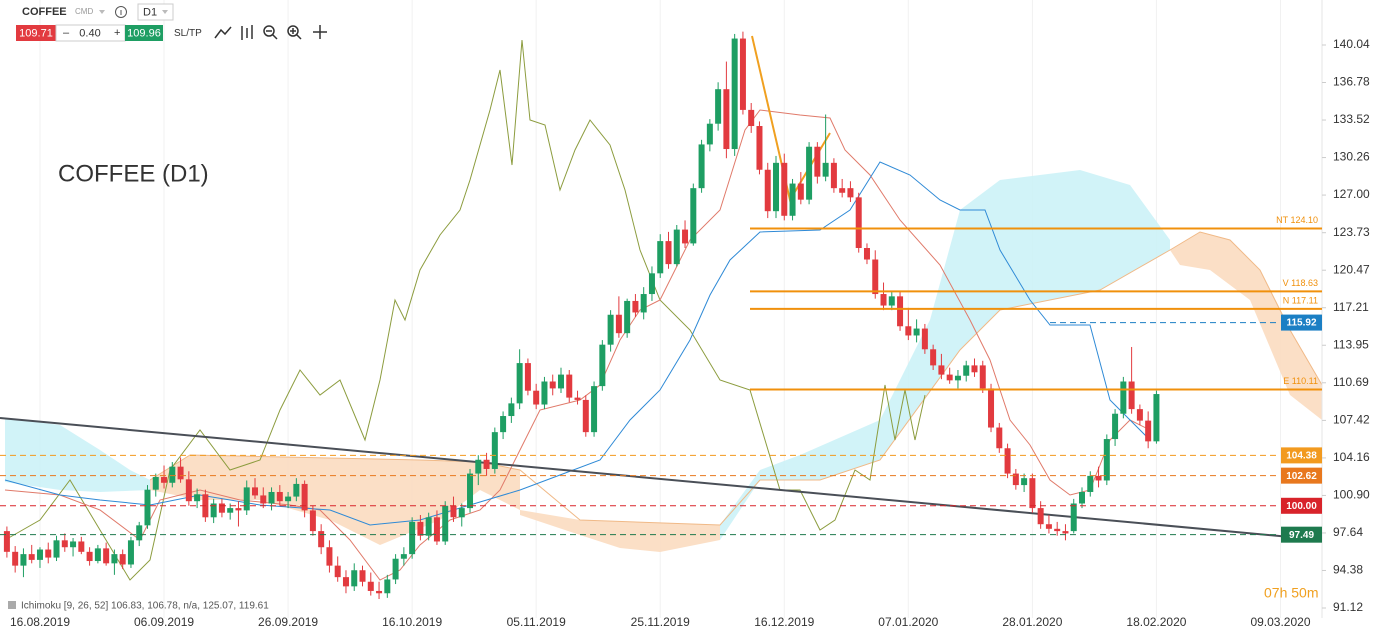 Image resolution: width=1379 pixels, height=635 pixels. Describe the element at coordinates (1301, 476) in the screenshot. I see `price-tag-label: 102.62` at that location.